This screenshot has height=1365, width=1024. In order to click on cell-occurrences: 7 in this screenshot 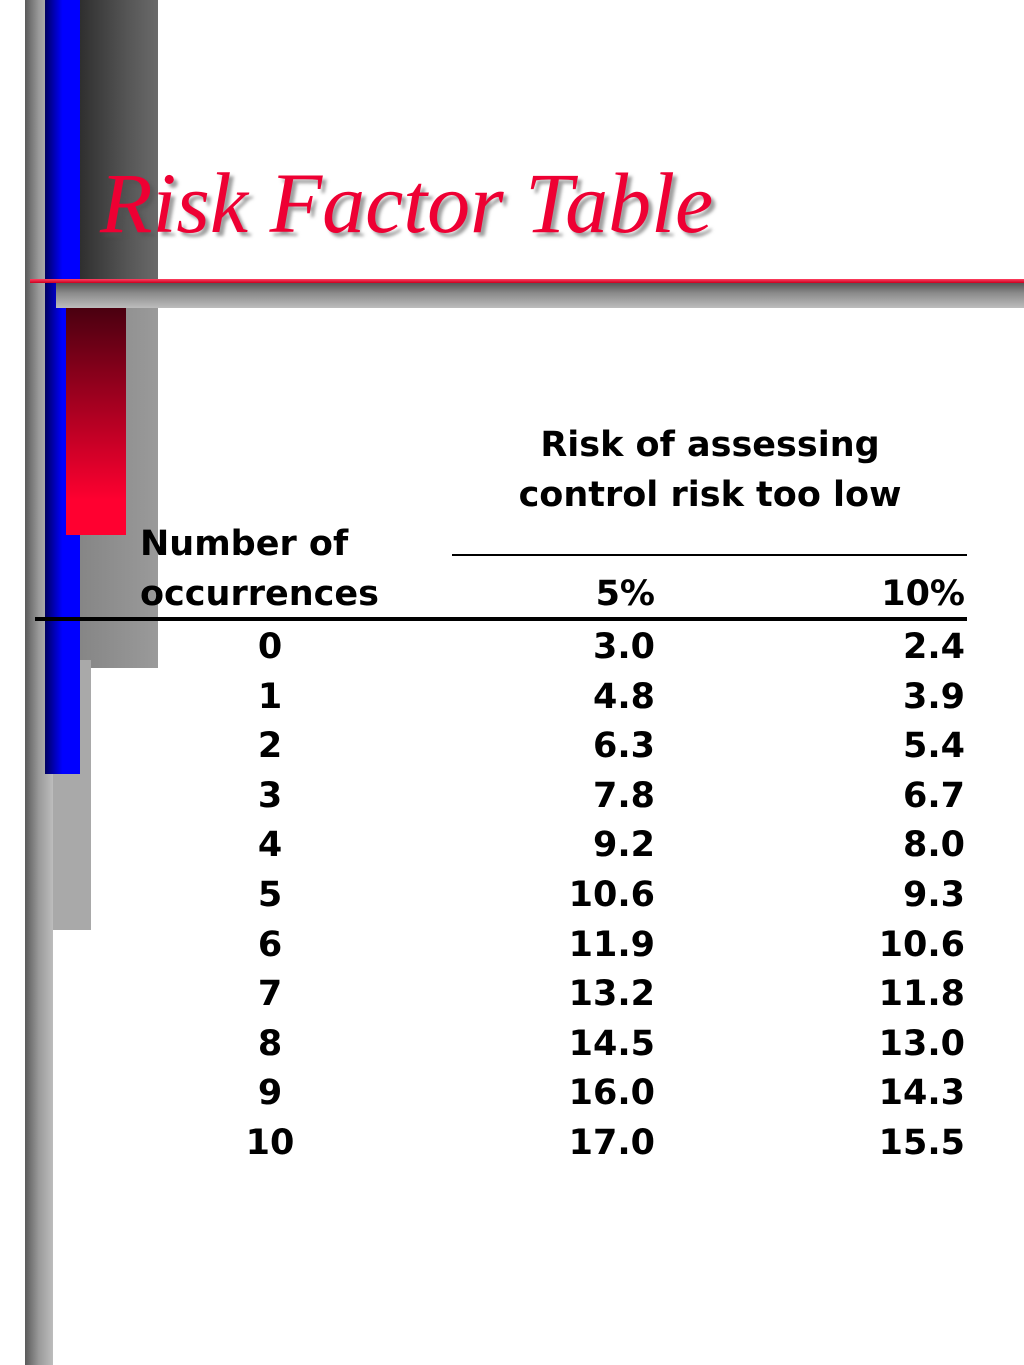, I will do `click(270, 994)`.